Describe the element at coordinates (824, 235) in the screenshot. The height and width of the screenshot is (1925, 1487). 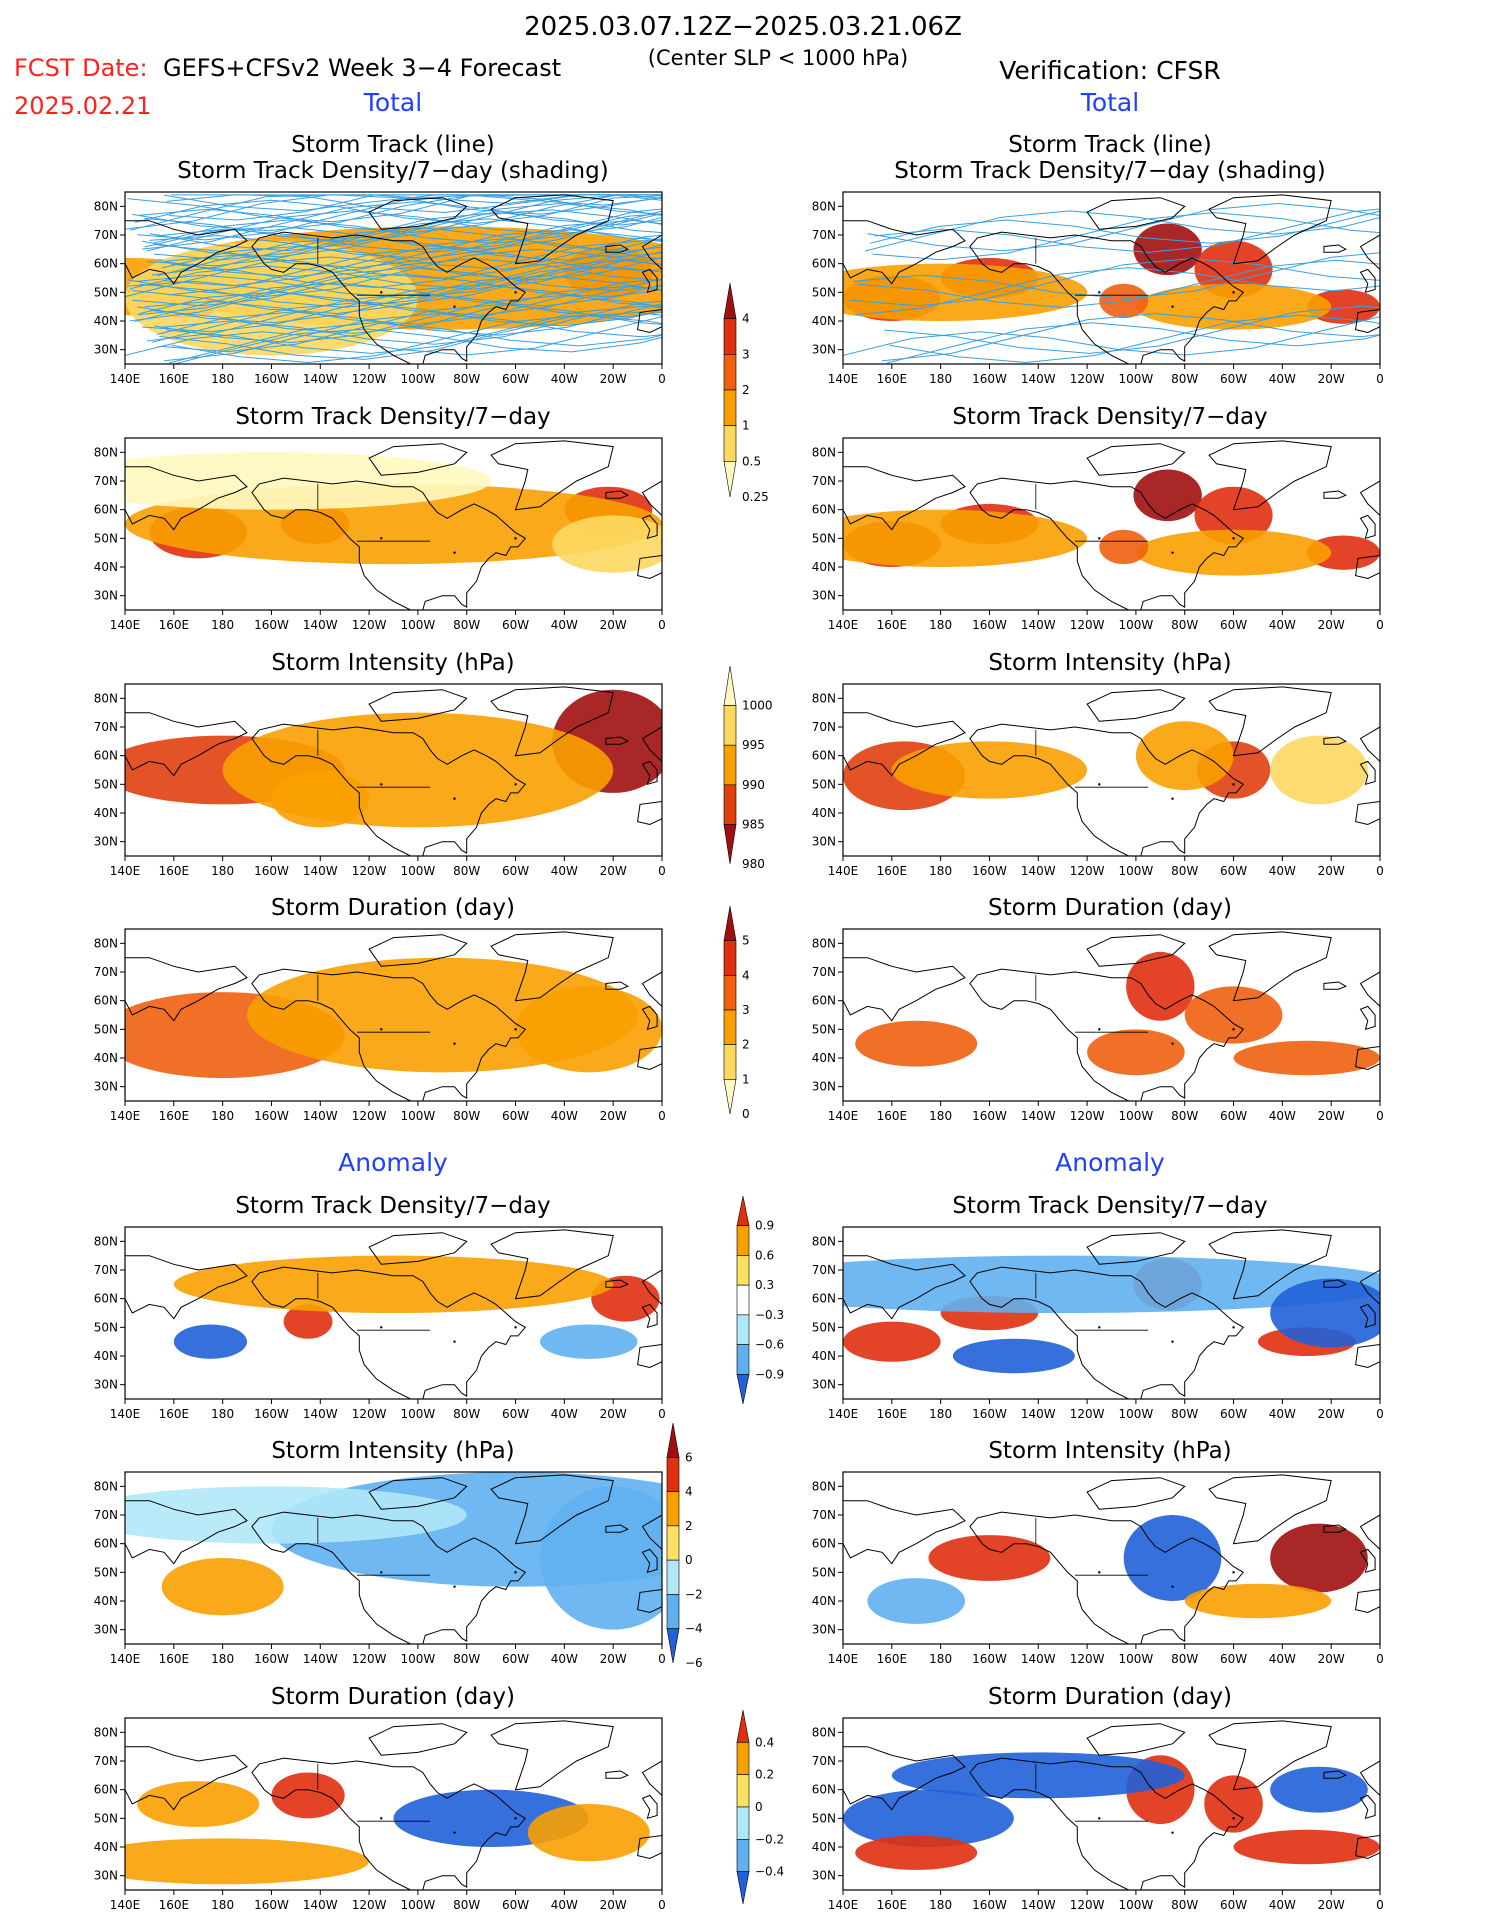
I see `lat-tick-label: 70N` at that location.